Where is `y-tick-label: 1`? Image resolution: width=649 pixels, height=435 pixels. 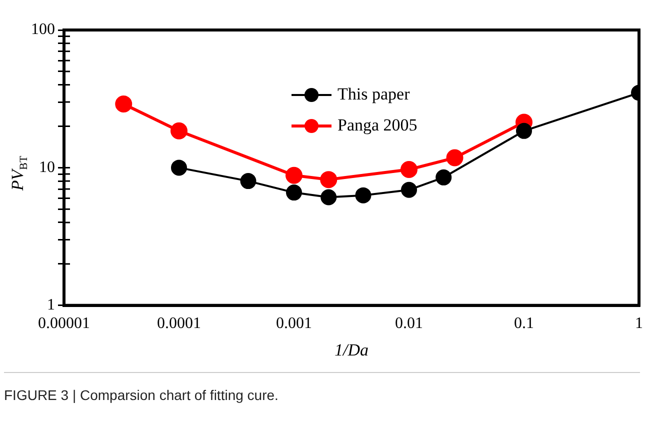
y-tick-label: 1 is located at coordinates (51, 305).